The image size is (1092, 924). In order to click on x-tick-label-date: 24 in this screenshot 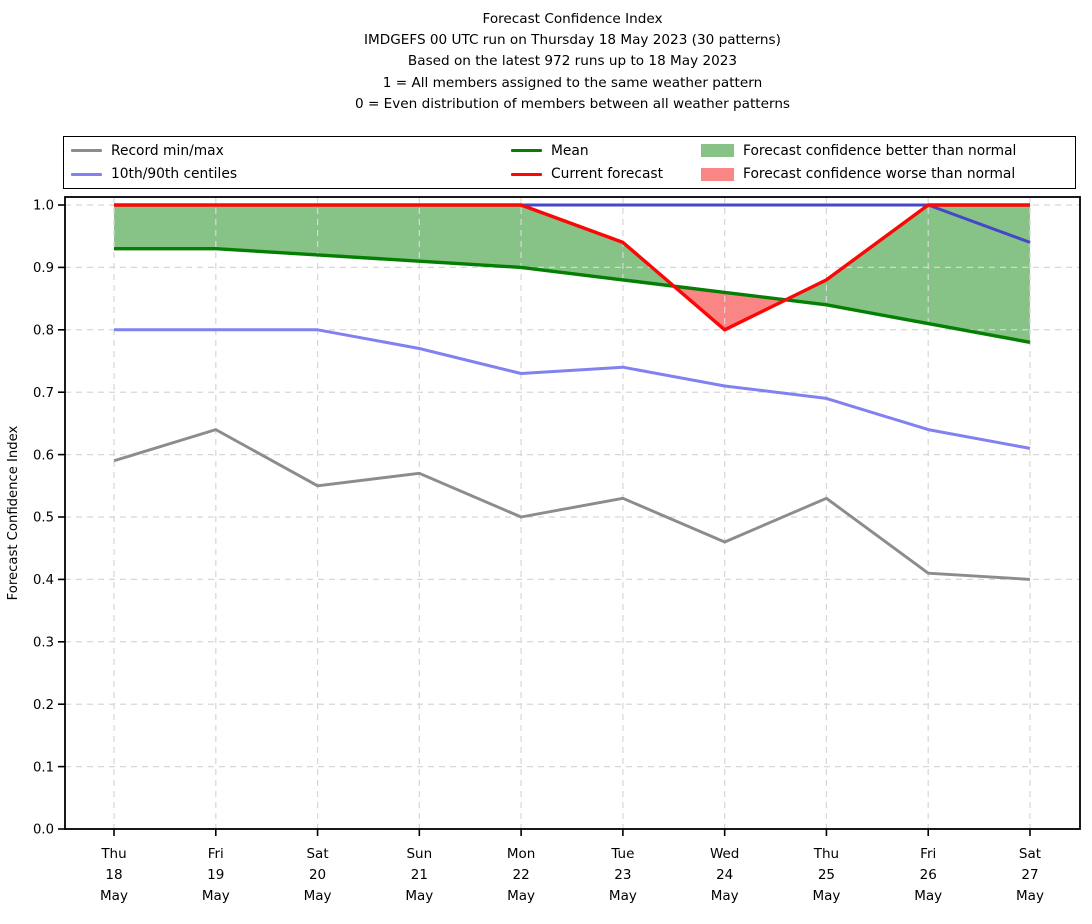, I will do `click(724, 875)`.